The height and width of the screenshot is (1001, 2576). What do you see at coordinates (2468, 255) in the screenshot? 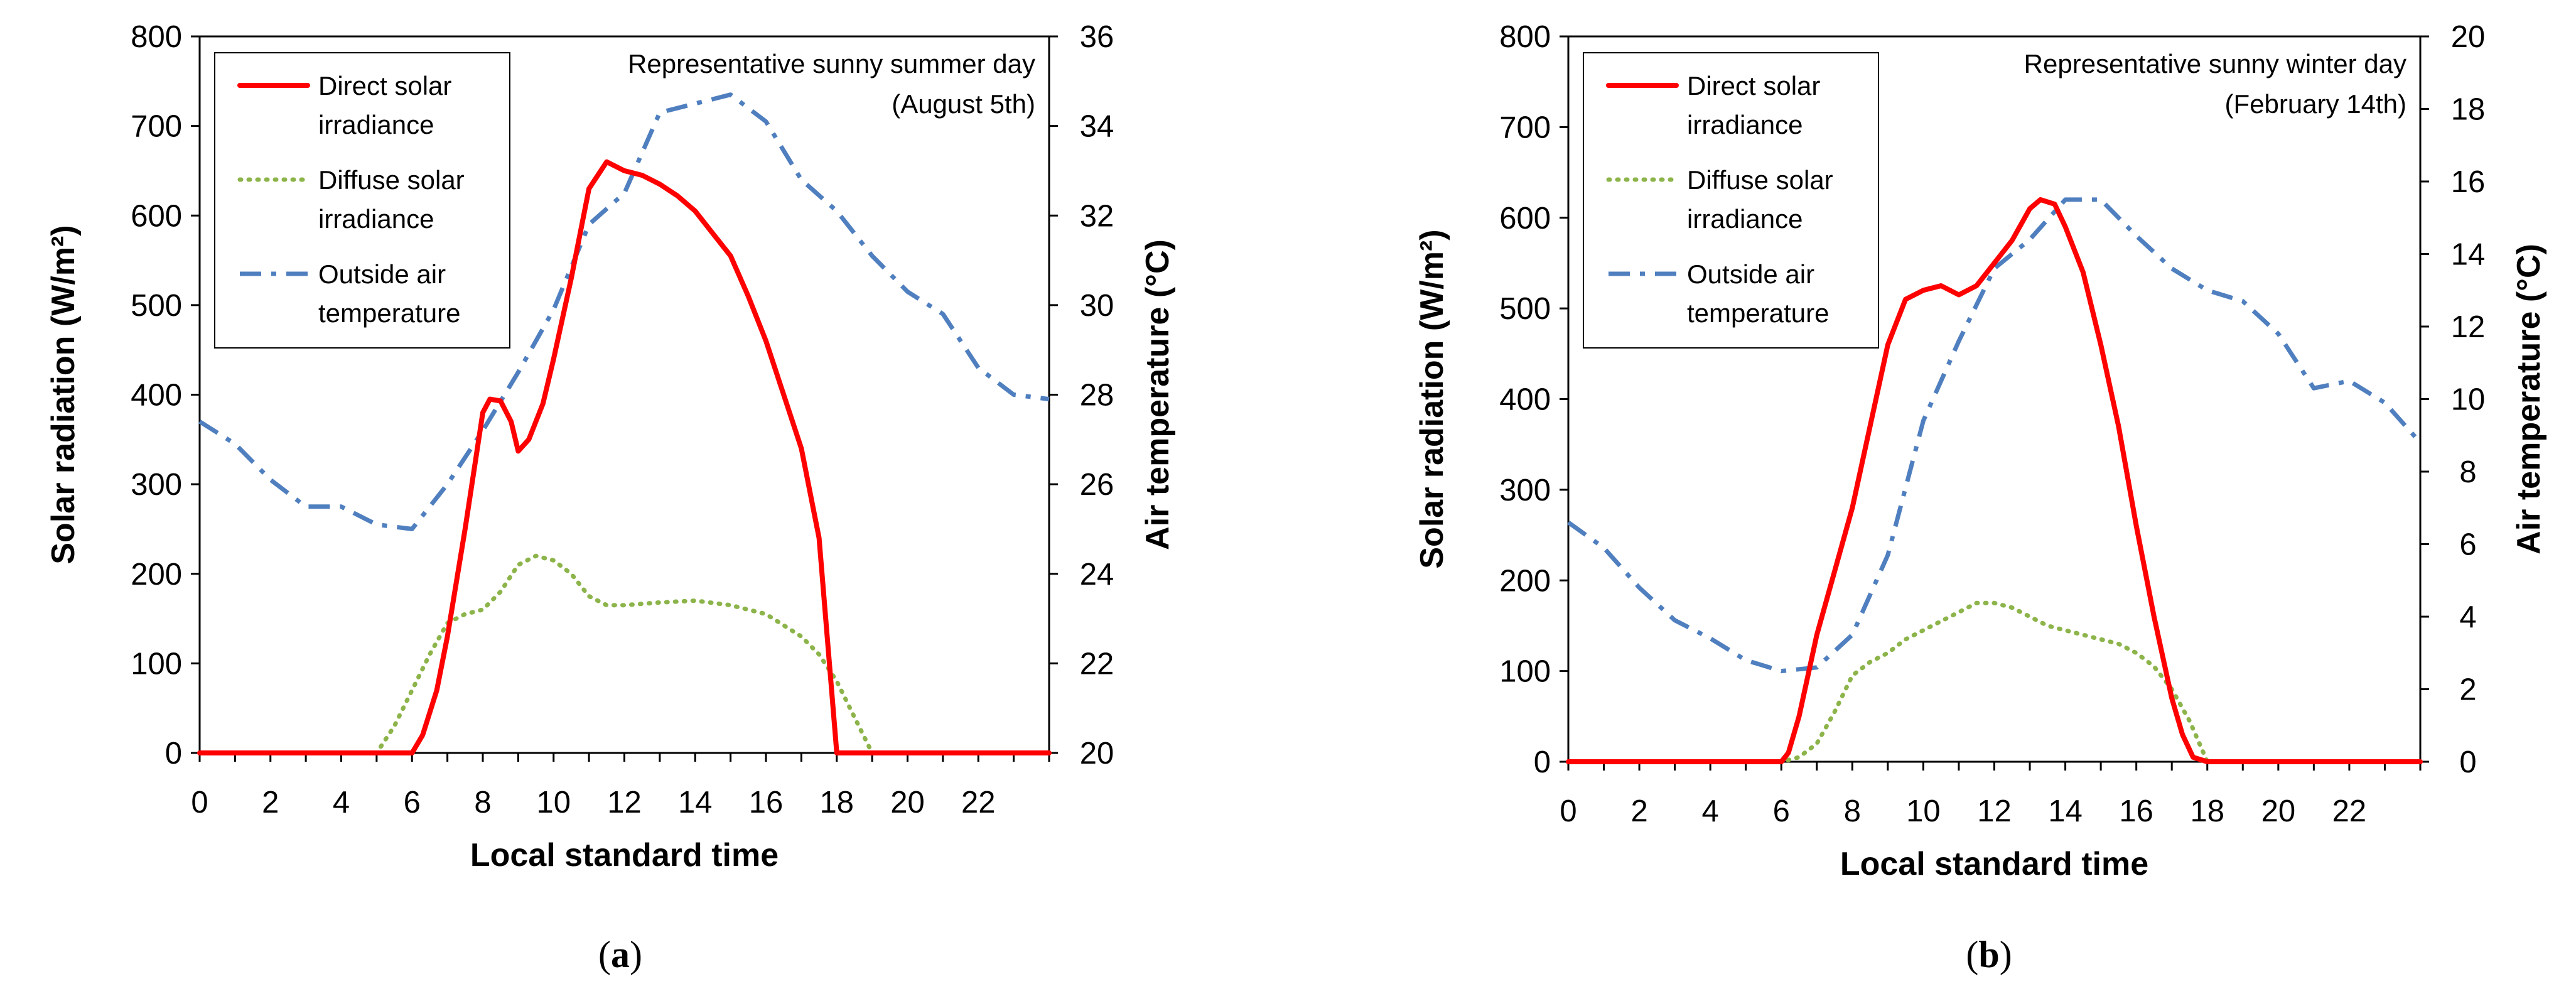
I see `y2-tick-label: 14` at bounding box center [2468, 255].